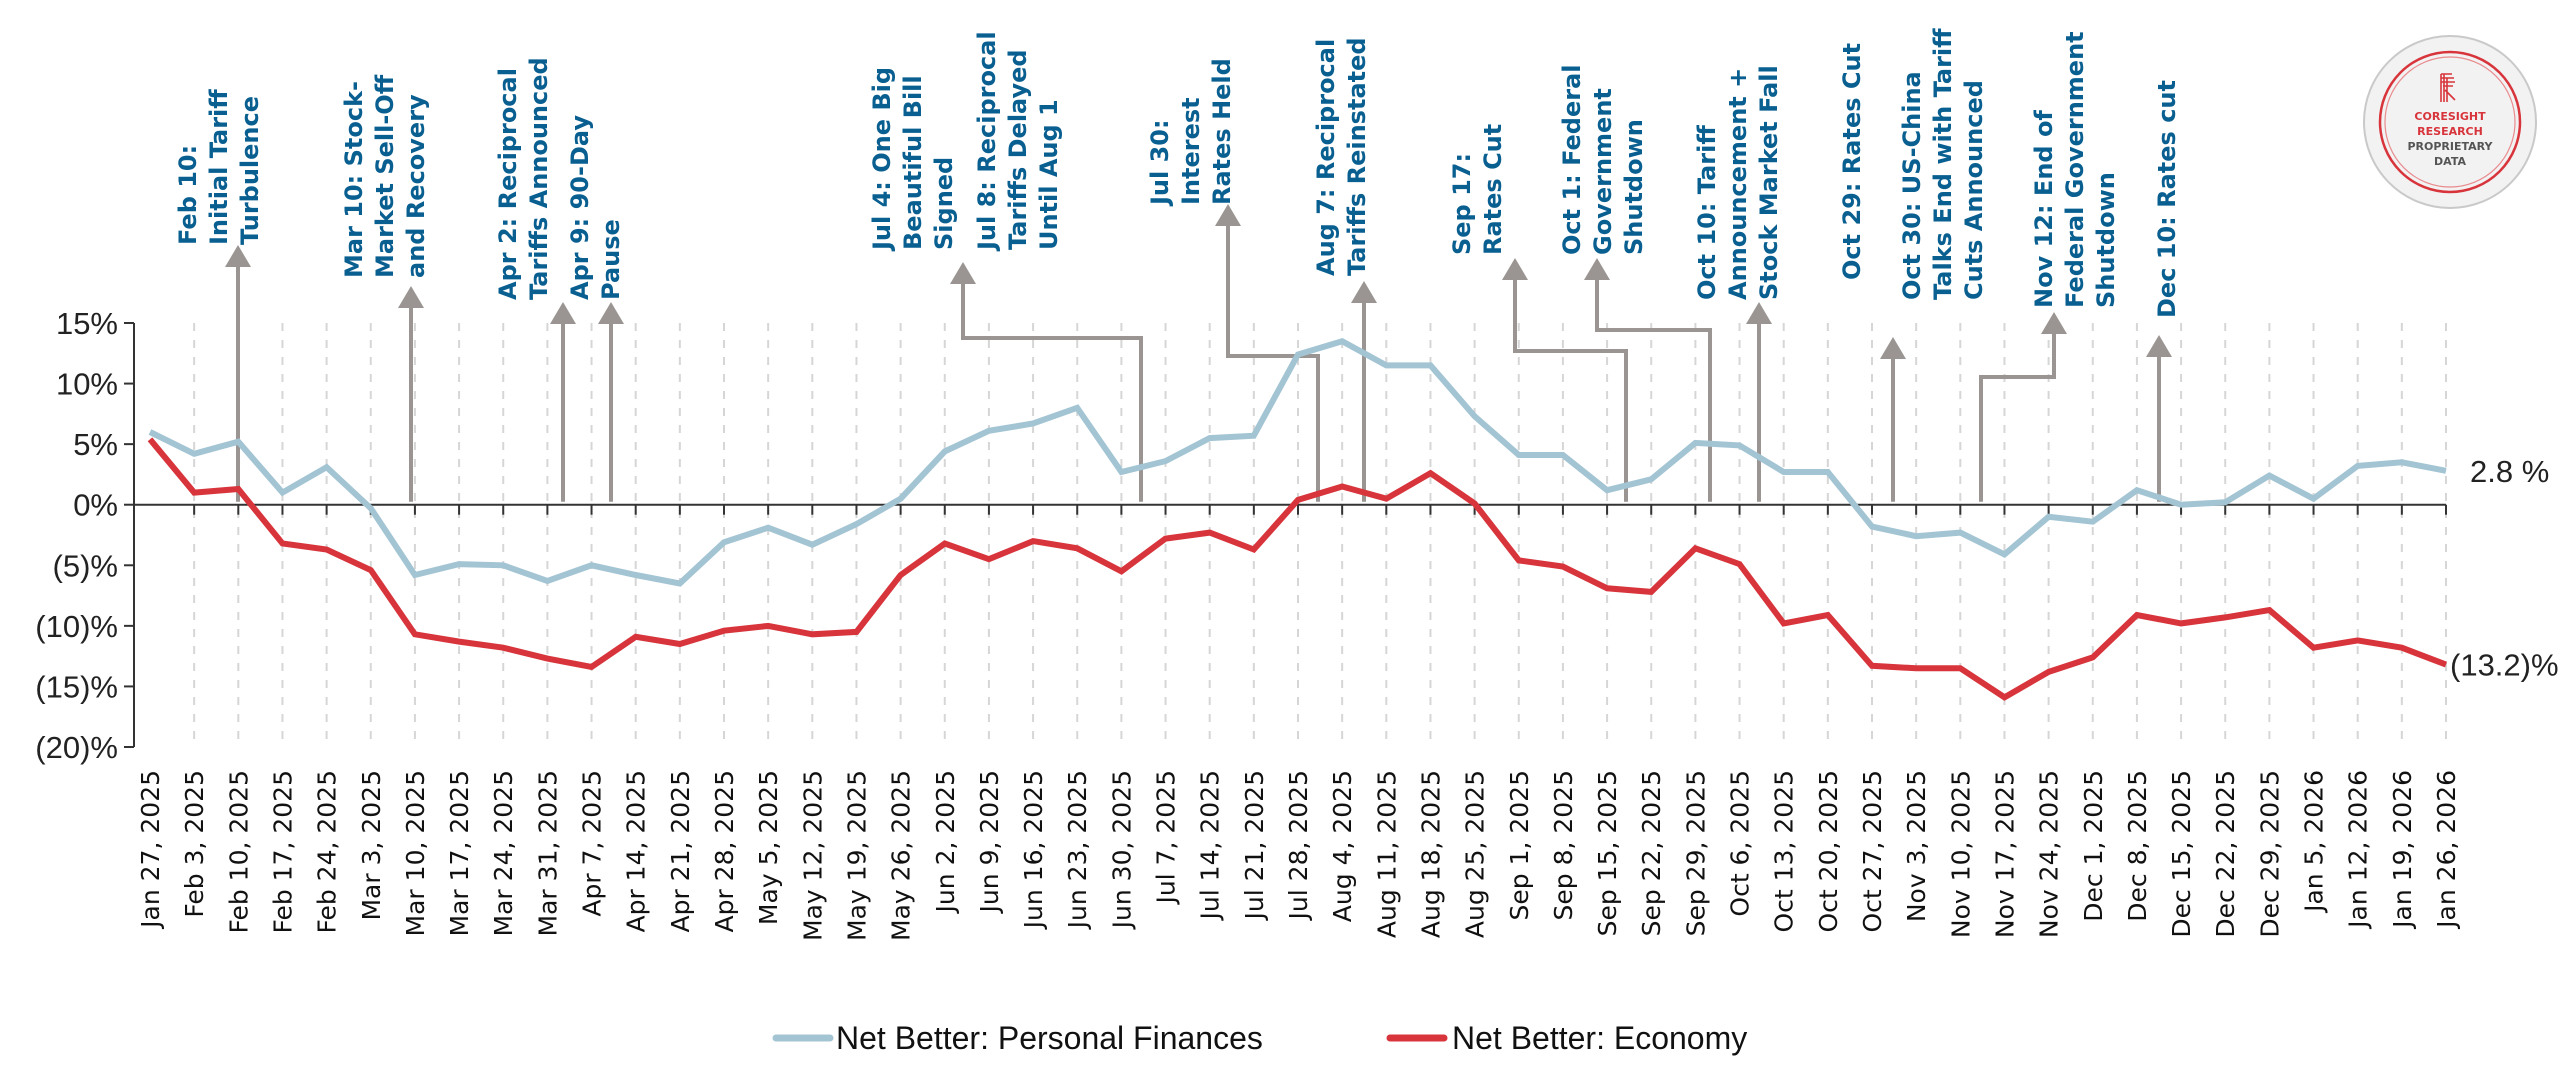 The height and width of the screenshot is (1078, 2560). I want to click on x-tick-label: Jun 2, 2025, so click(945, 842).